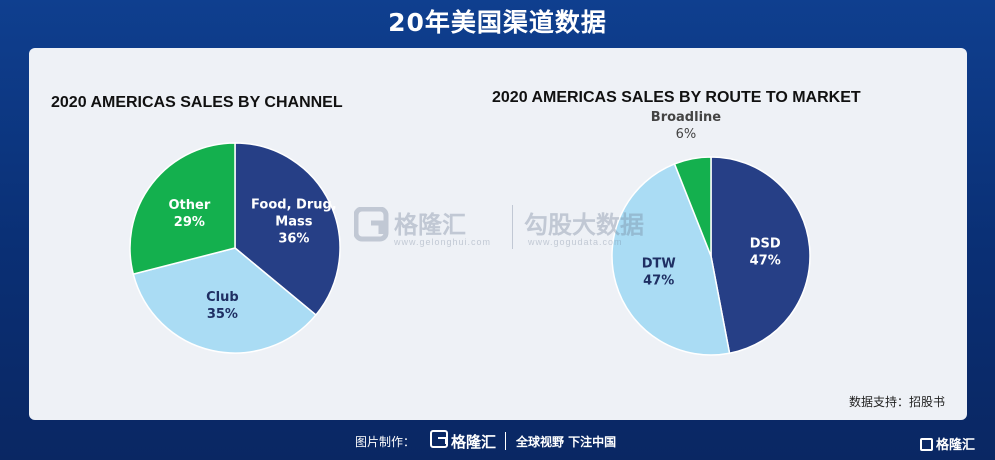 This screenshot has height=460, width=995. I want to click on pie-slice-club, so click(224, 300).